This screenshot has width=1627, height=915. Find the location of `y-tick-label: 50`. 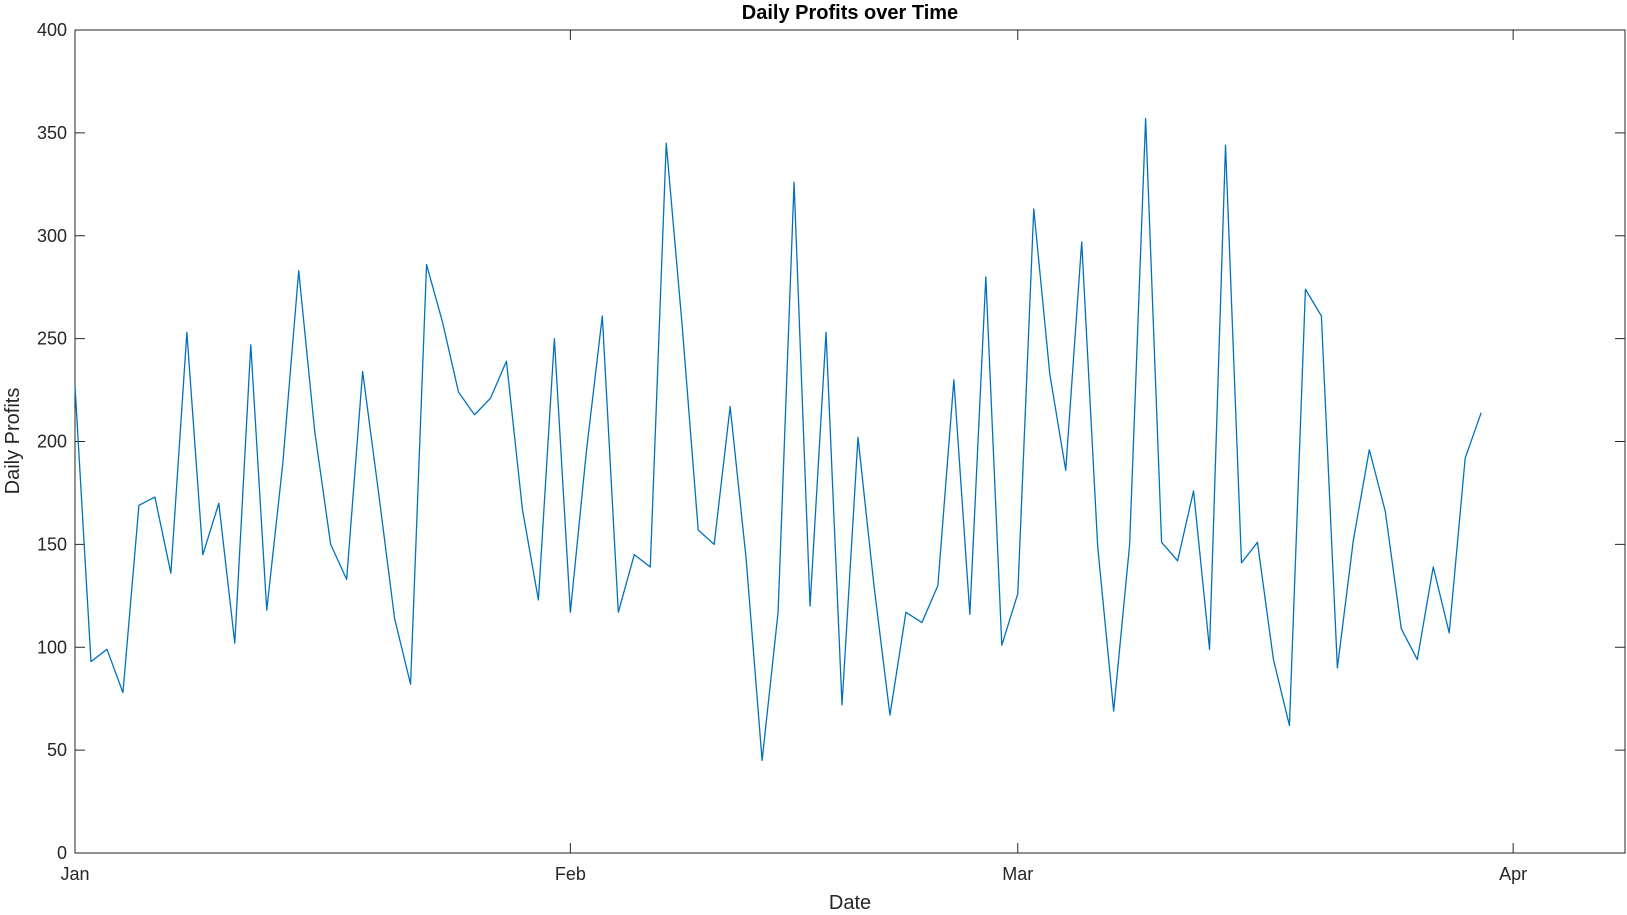

y-tick-label: 50 is located at coordinates (57, 750).